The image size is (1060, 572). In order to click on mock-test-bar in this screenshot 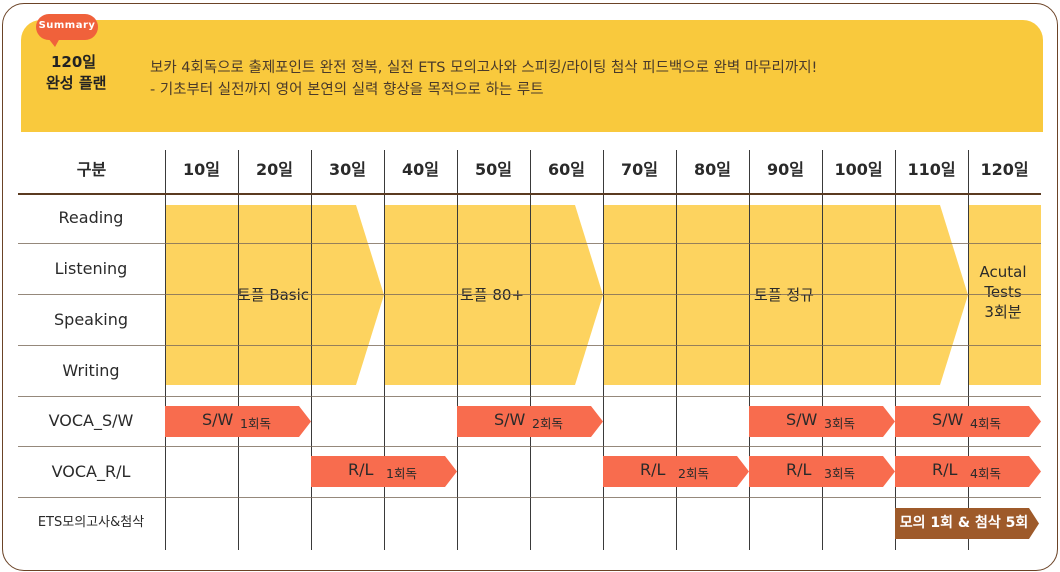, I will do `click(967, 523)`.